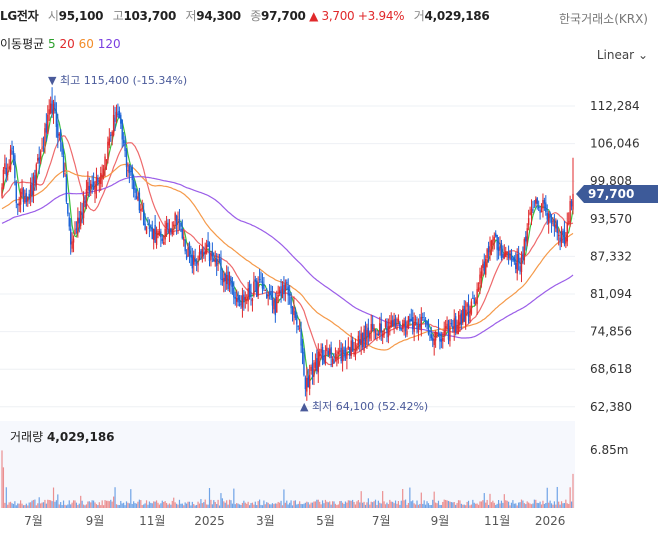 Image resolution: width=658 pixels, height=539 pixels. What do you see at coordinates (52, 44) in the screenshot?
I see `ma5-label: 5` at bounding box center [52, 44].